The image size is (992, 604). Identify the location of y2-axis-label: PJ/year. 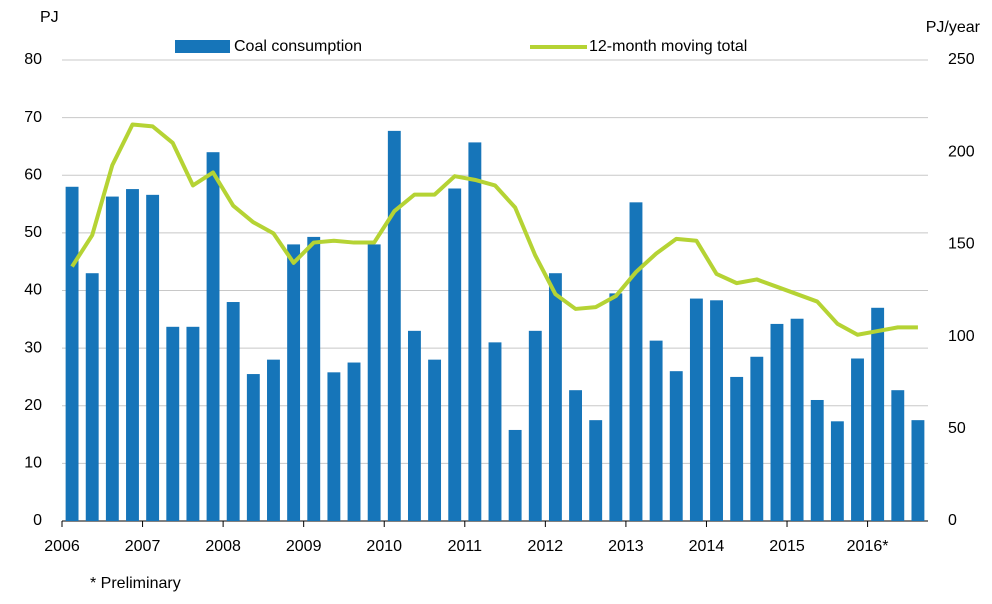
(953, 27).